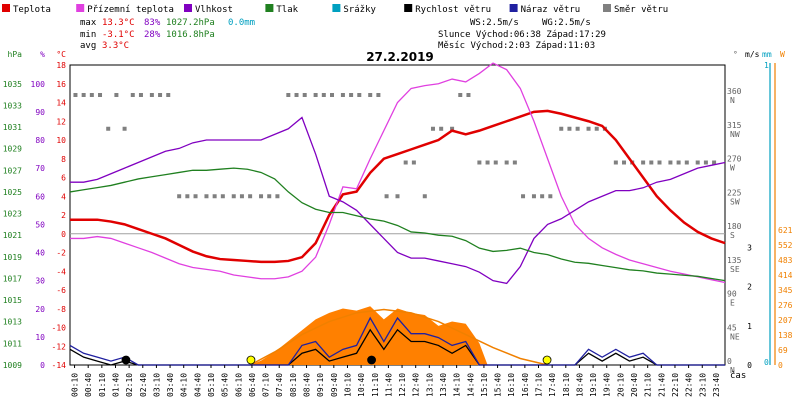  I want to click on hpa-axis-tick: 1013, so click(12, 322).